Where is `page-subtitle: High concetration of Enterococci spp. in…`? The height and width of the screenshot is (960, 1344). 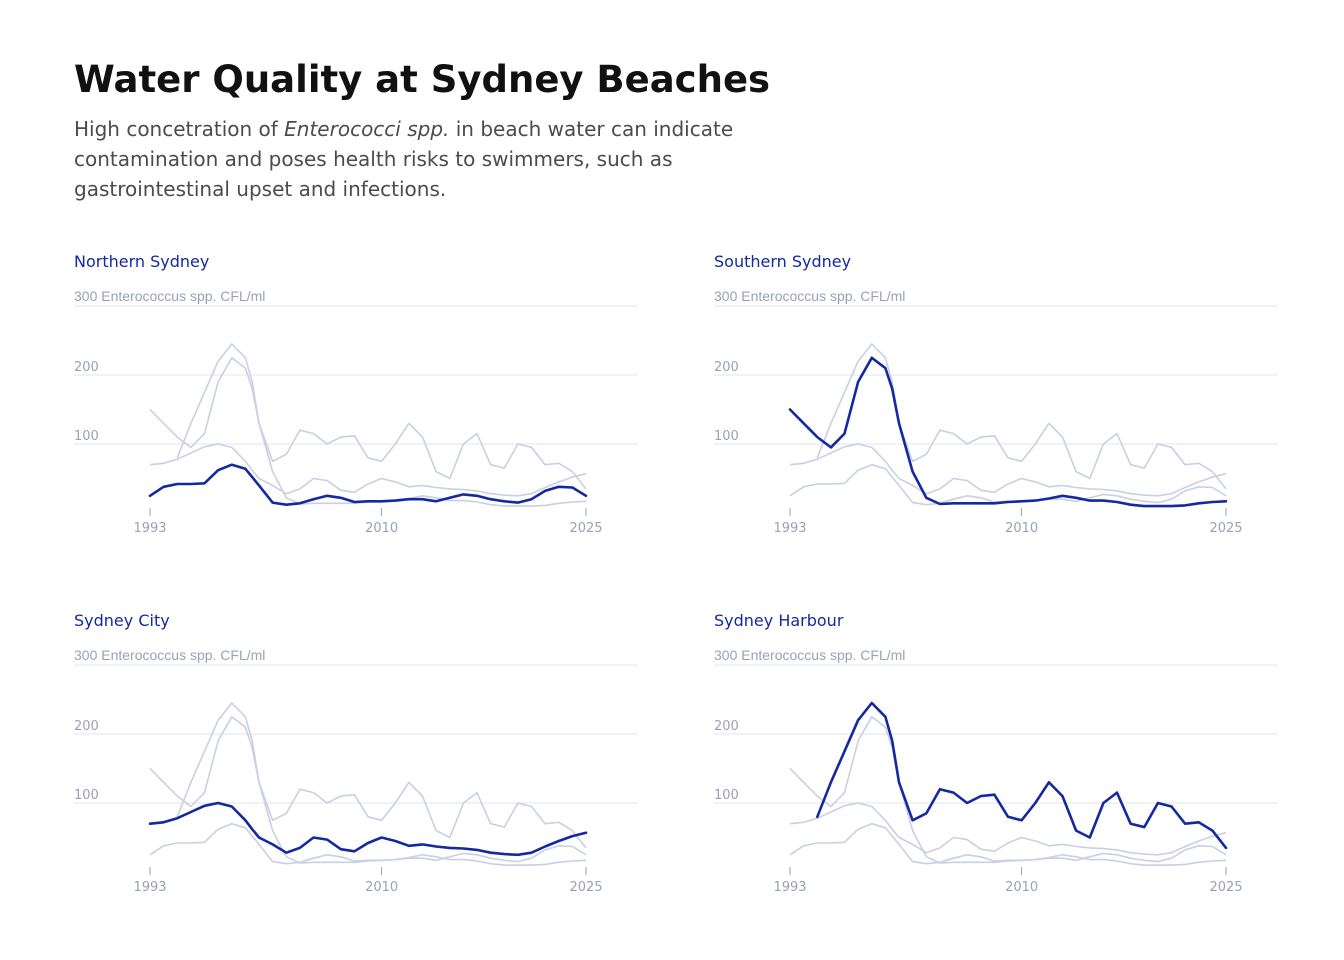
page-subtitle: High concetration of Enterococci spp. in… is located at coordinates (404, 159).